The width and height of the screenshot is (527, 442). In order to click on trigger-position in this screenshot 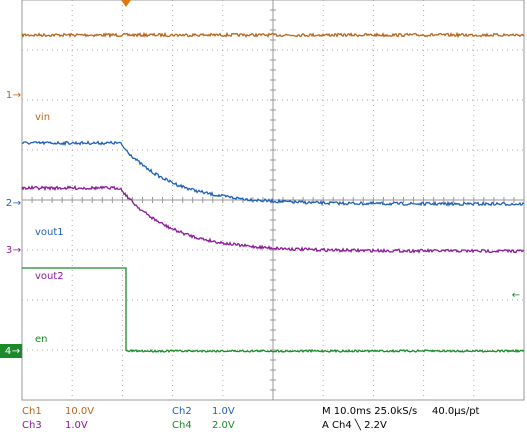, I will do `click(126, 3)`.